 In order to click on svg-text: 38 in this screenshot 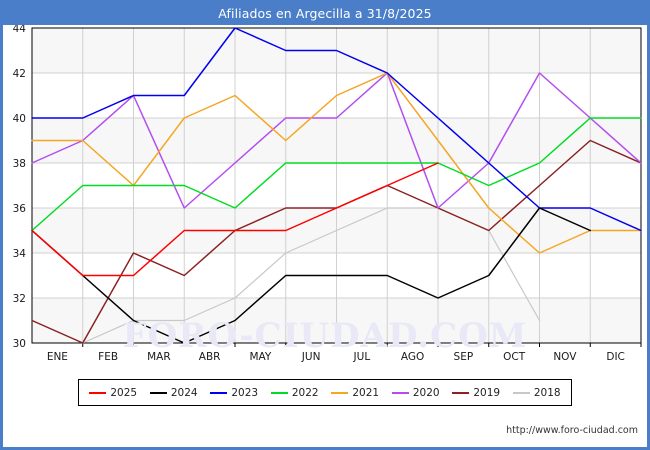, I will do `click(19, 164)`.